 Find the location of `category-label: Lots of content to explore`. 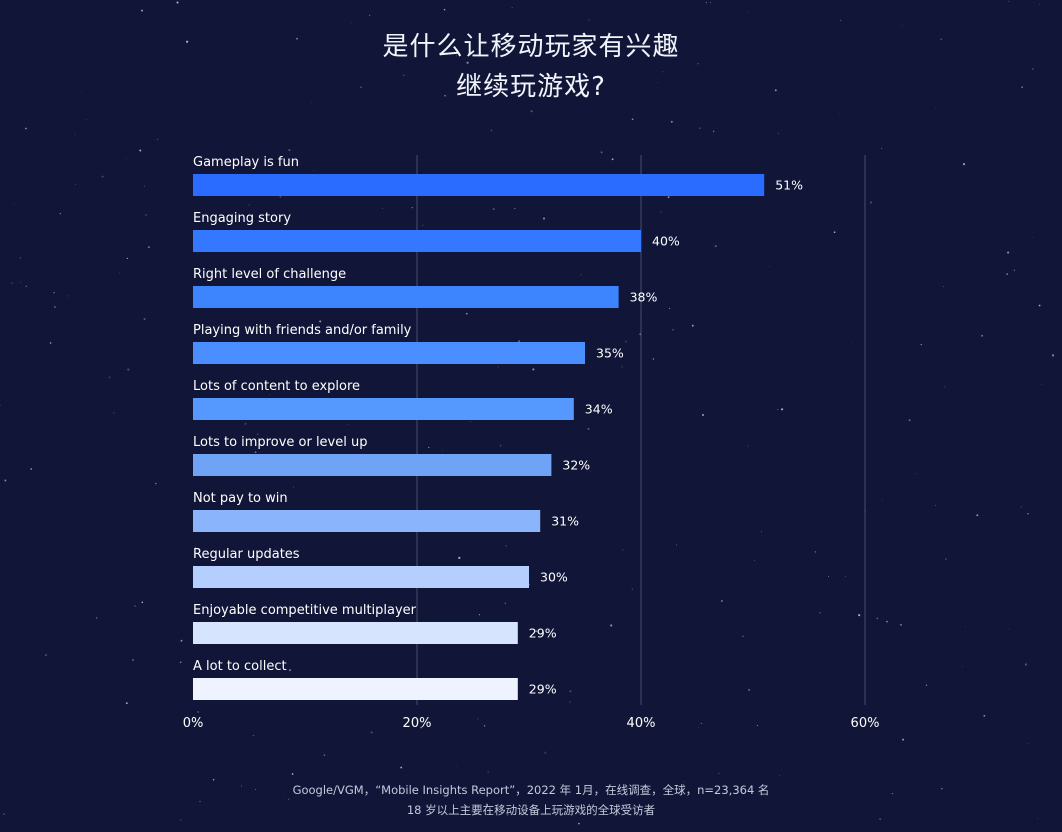

category-label: Lots of content to explore is located at coordinates (276, 386).